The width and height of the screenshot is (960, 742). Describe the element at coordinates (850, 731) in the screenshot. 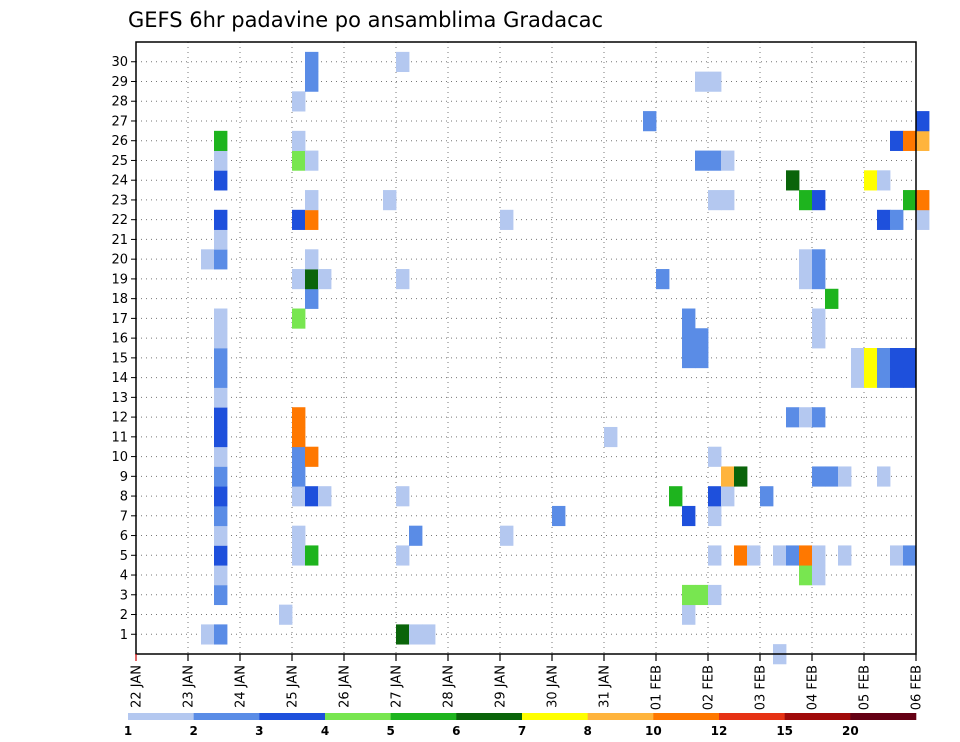

I see `legend-label: 20` at that location.